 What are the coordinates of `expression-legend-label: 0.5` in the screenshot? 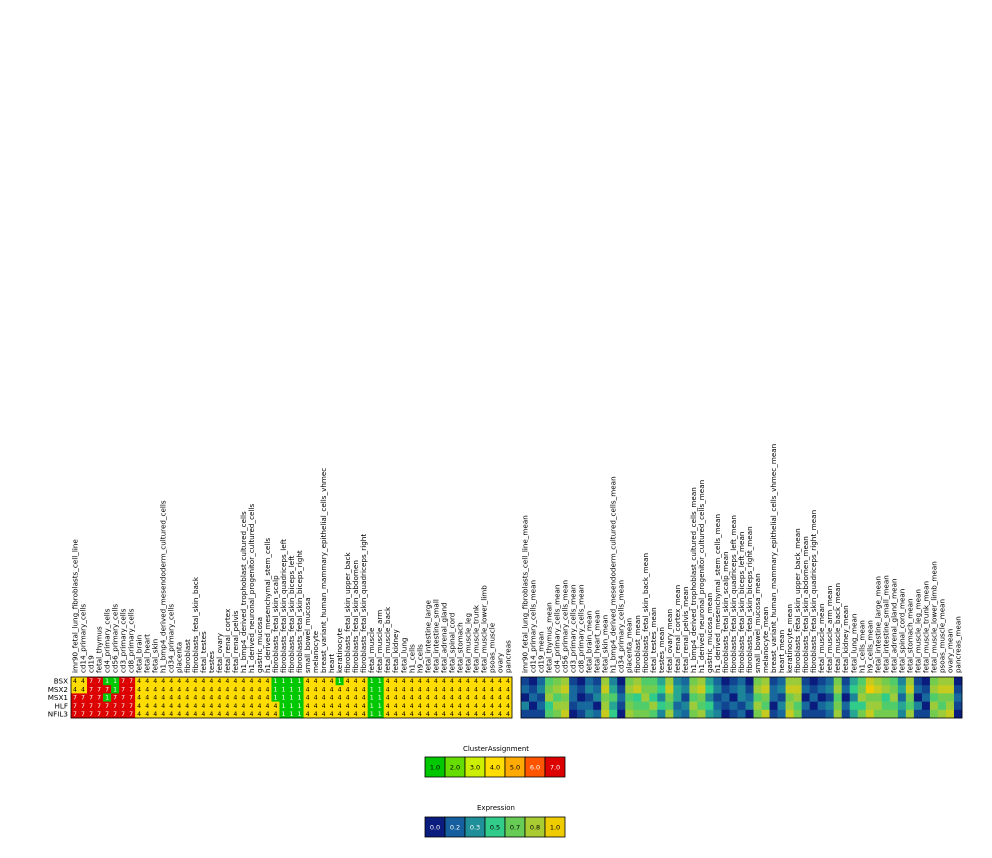 It's located at (495, 827).